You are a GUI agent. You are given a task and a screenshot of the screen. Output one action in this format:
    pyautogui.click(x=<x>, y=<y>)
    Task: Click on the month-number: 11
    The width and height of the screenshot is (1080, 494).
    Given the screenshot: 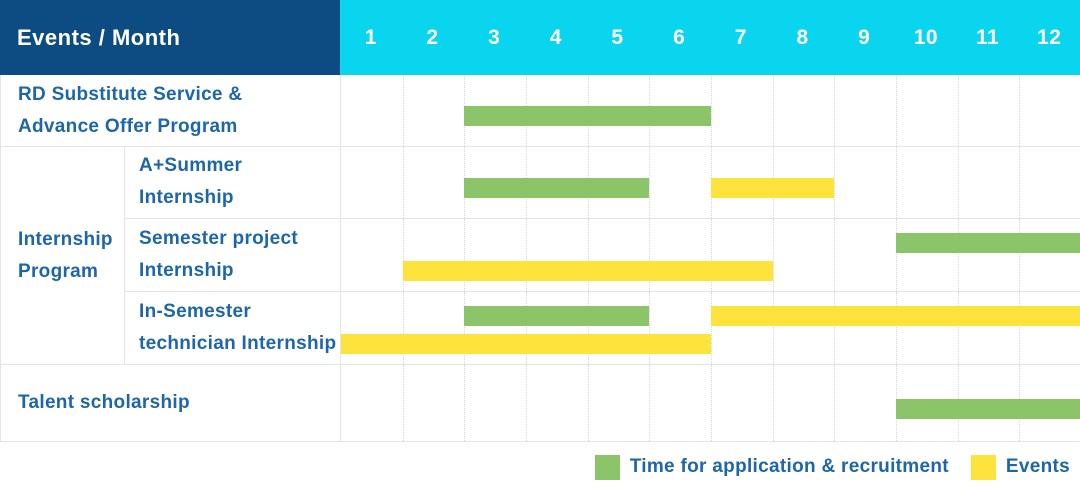 What is the action you would take?
    pyautogui.click(x=987, y=37)
    